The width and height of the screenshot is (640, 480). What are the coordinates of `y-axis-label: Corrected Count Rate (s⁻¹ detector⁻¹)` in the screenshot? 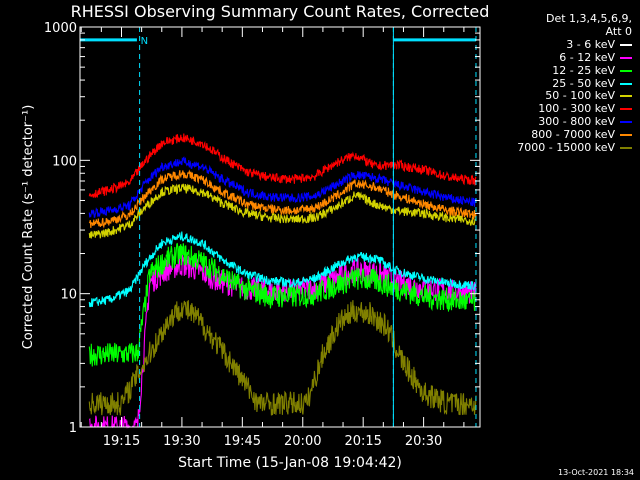 It's located at (28, 227).